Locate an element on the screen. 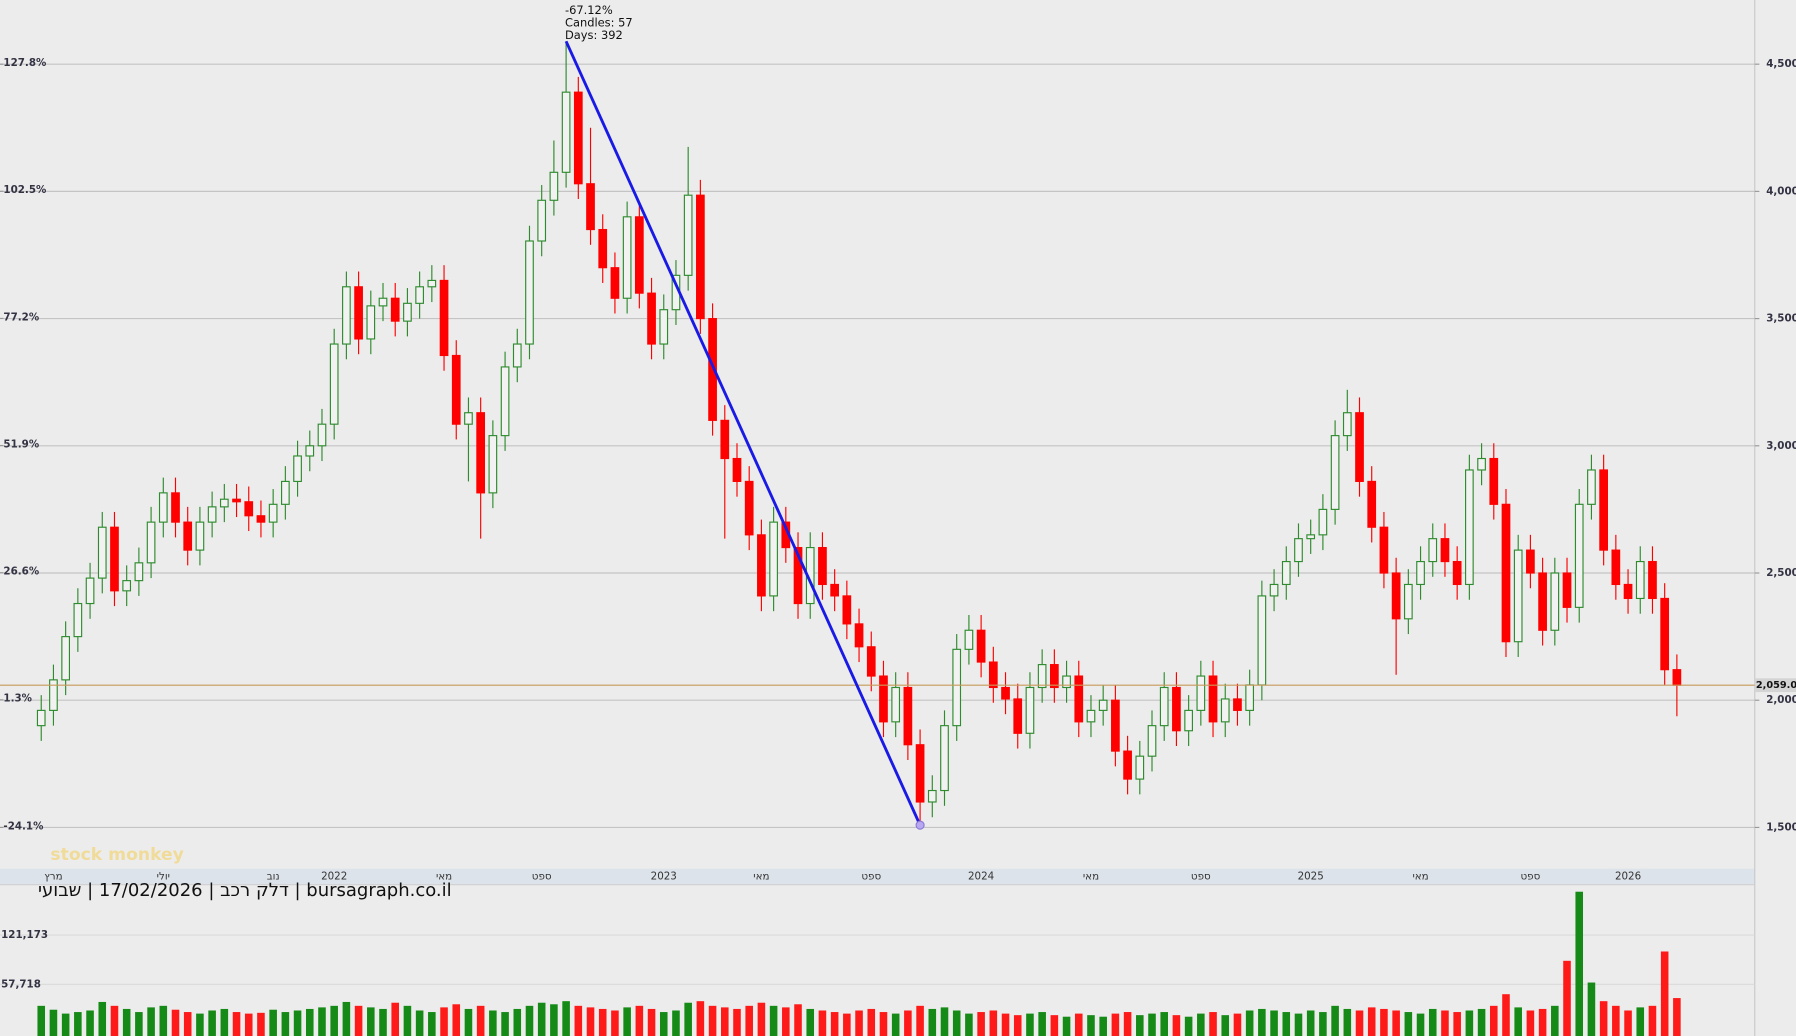  y2-tick-label: 102.5% is located at coordinates (24, 190).